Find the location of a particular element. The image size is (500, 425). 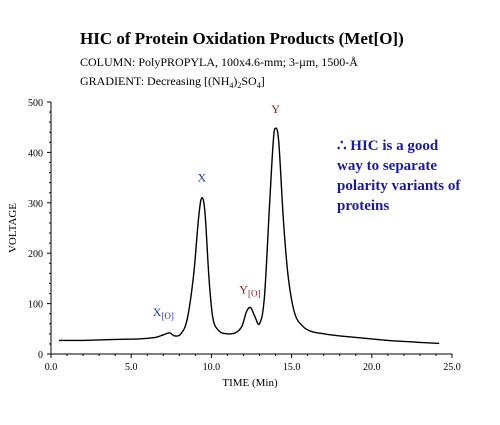

x-tick-label: 15.0 is located at coordinates (292, 367).